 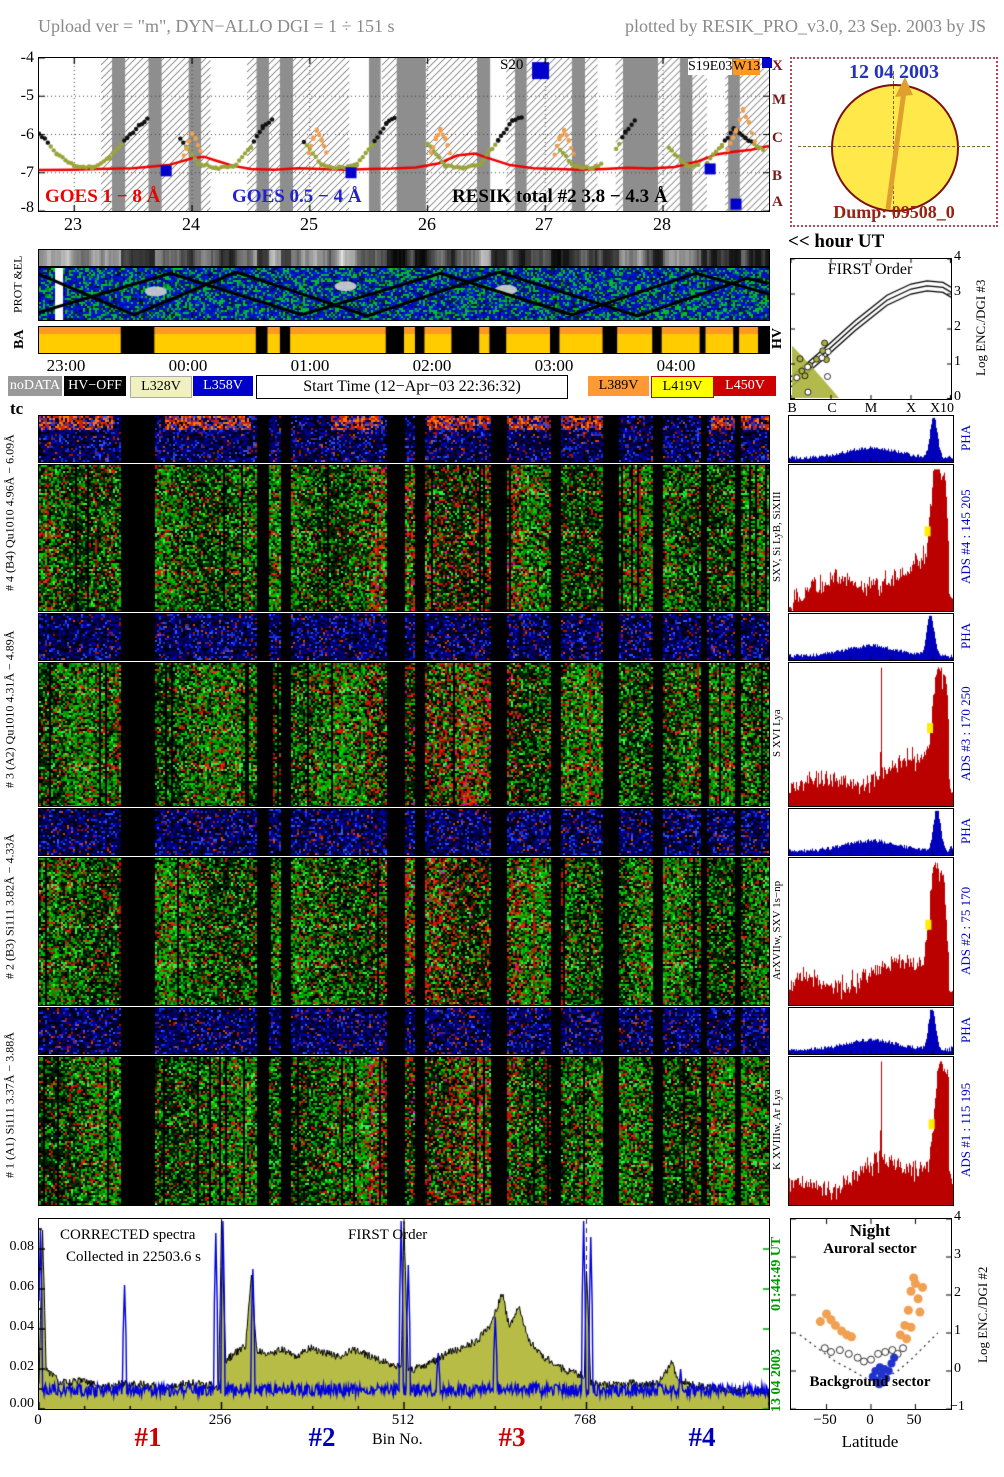 What do you see at coordinates (9, 1105) in the screenshot?
I see `channel-1-left-label: # 1 (A1) Si111 3.37Å − 3.88Å` at bounding box center [9, 1105].